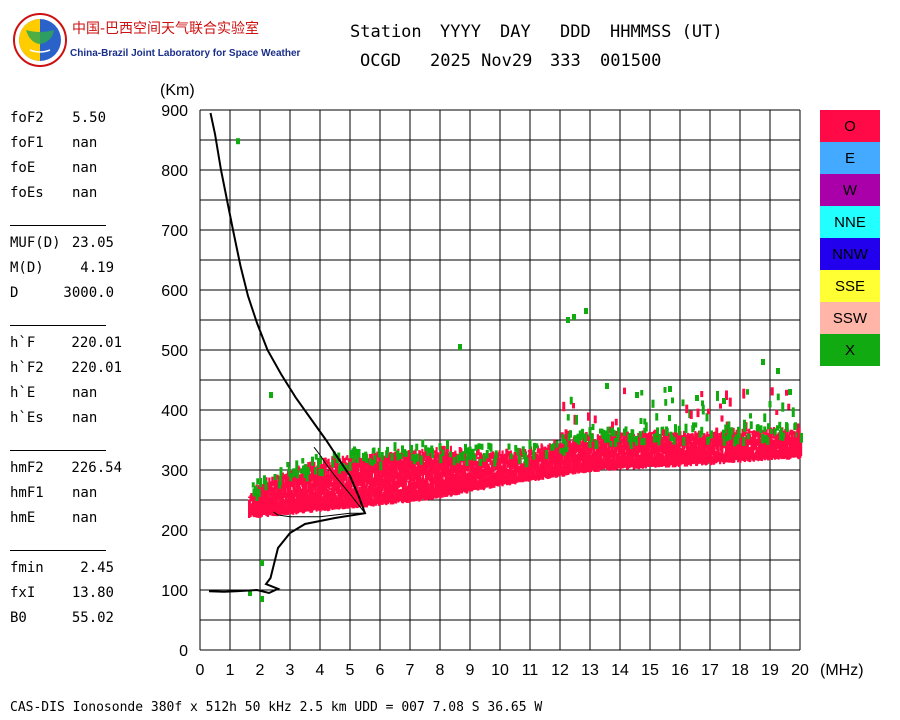 Image resolution: width=900 pixels, height=720 pixels. I want to click on x-tick-label: 9, so click(470, 670).